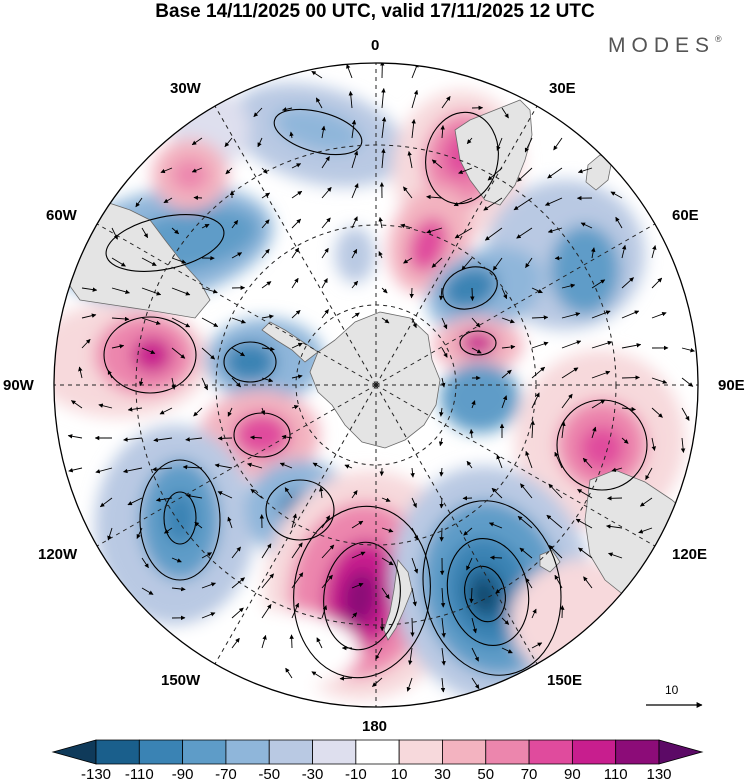 Image resolution: width=750 pixels, height=783 pixels. Describe the element at coordinates (486, 774) in the screenshot. I see `colorbar-tick-label: 50` at that location.